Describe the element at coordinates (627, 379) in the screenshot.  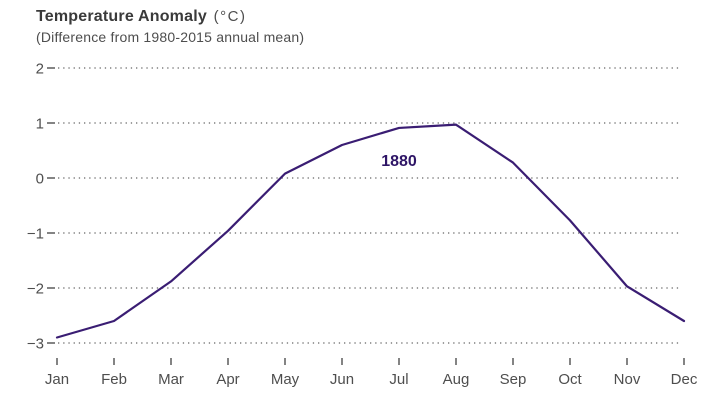
I see `x-axis-label: Nov` at that location.